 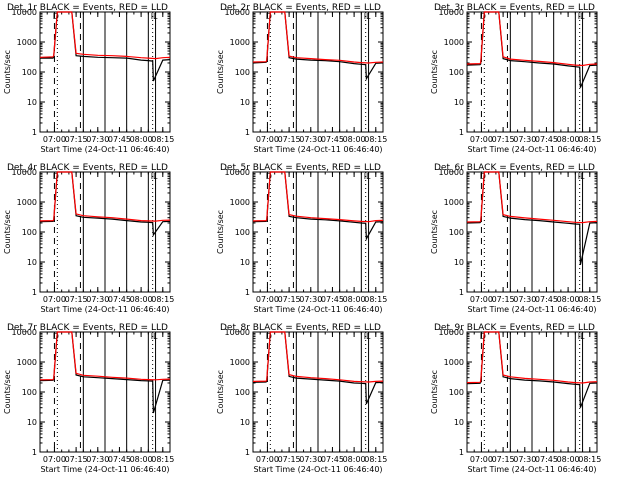 What do you see at coordinates (514, 168) in the screenshot?
I see `panel-title: Det_6r BLACK = Events, RED = LLD` at bounding box center [514, 168].